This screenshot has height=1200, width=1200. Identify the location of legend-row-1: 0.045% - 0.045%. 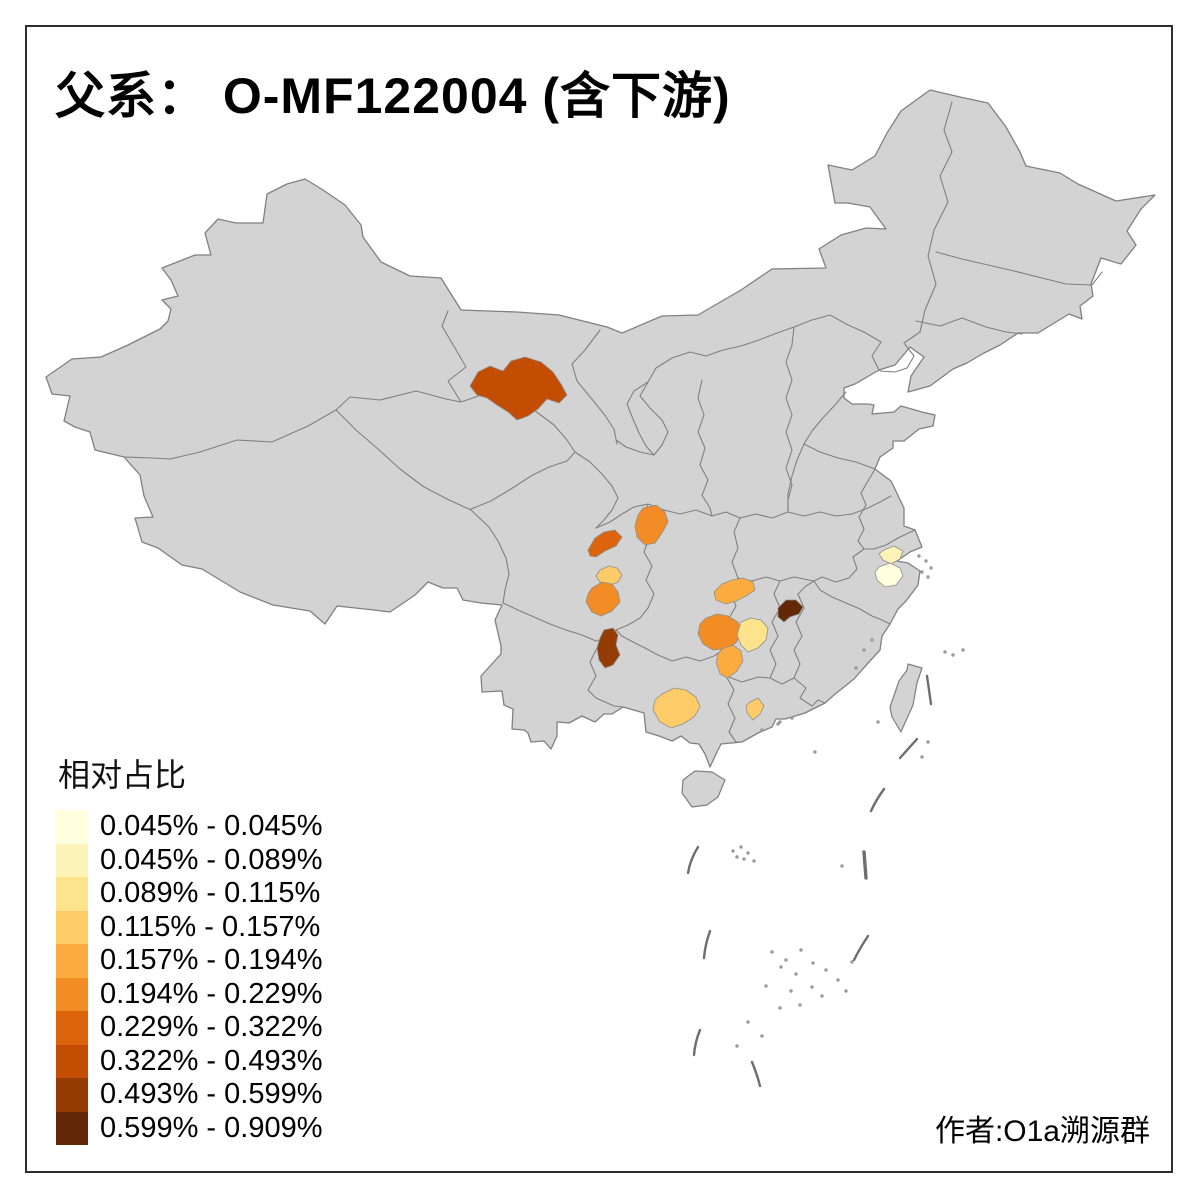
(226, 827).